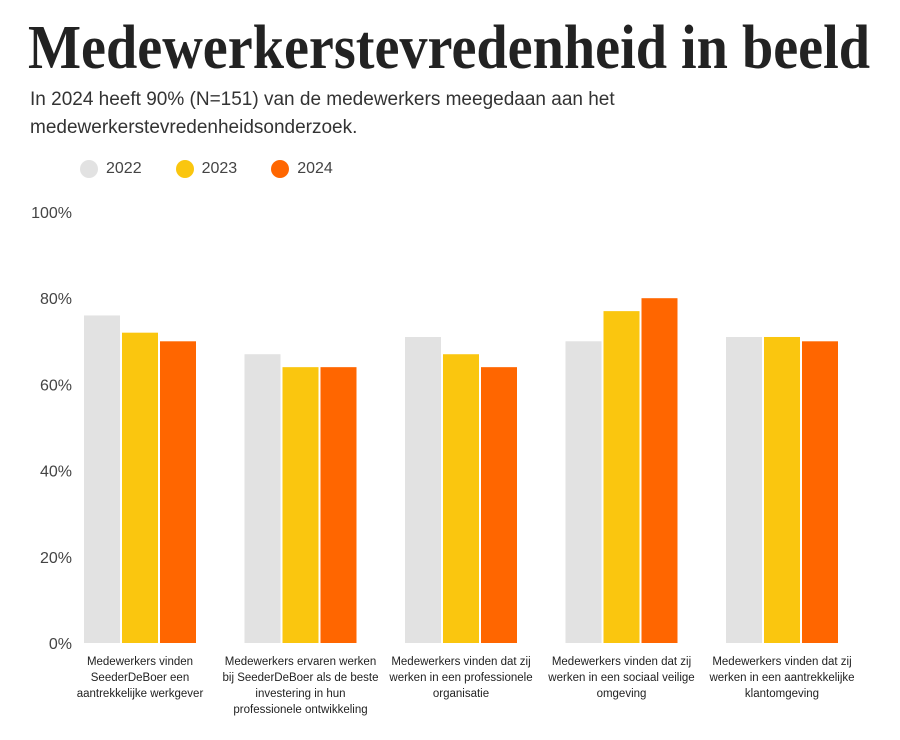  I want to click on page-title: Medewerkerstevredenheid in beeld, so click(449, 47).